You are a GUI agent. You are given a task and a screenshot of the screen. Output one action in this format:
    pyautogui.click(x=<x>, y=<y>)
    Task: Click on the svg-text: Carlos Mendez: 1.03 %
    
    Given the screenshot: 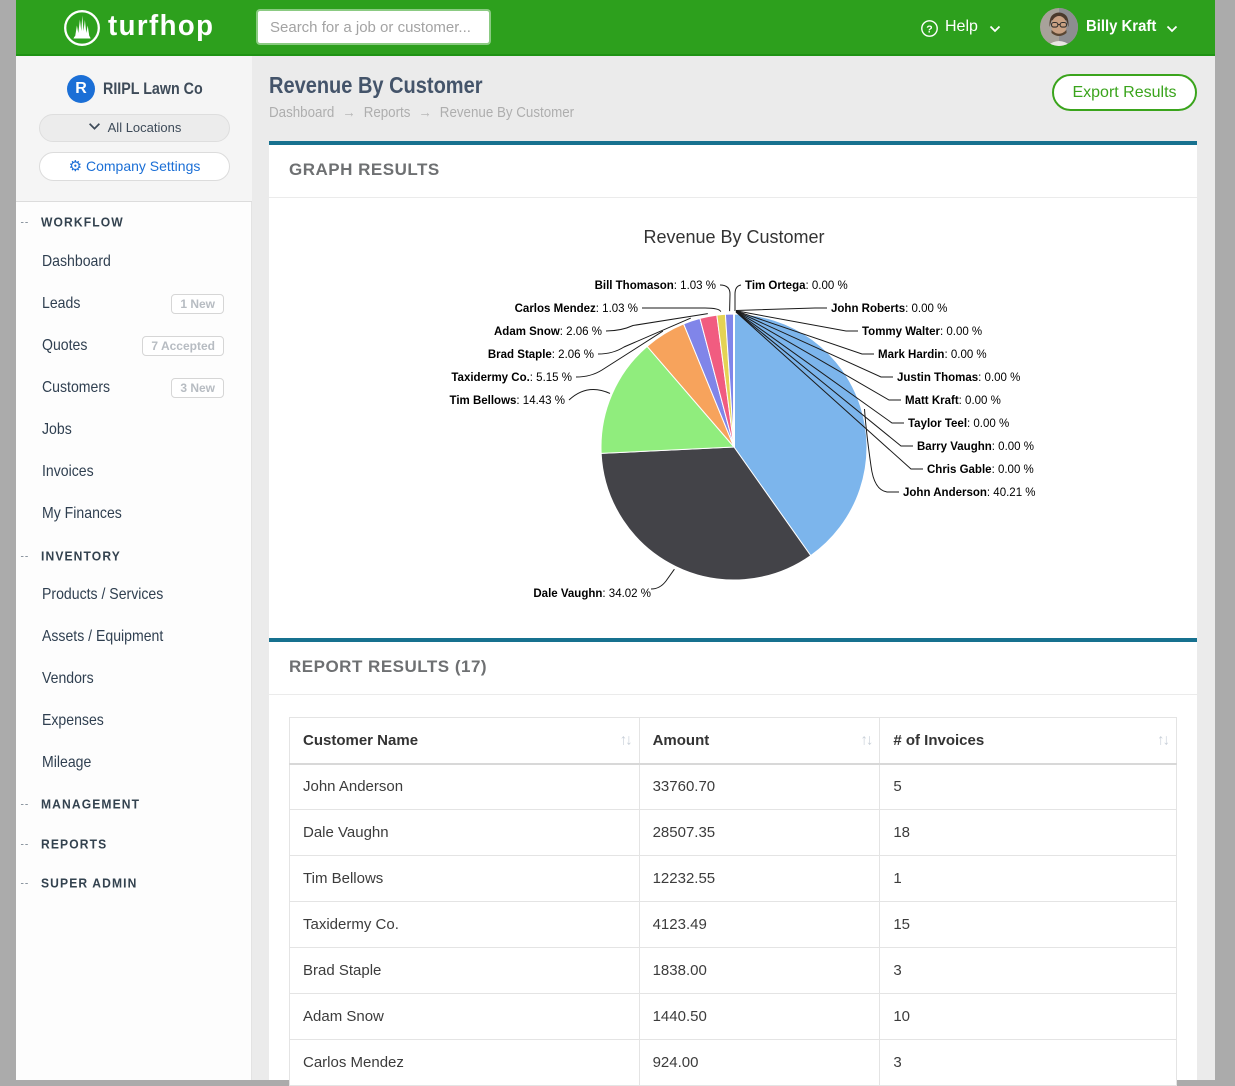 What is the action you would take?
    pyautogui.click(x=576, y=309)
    